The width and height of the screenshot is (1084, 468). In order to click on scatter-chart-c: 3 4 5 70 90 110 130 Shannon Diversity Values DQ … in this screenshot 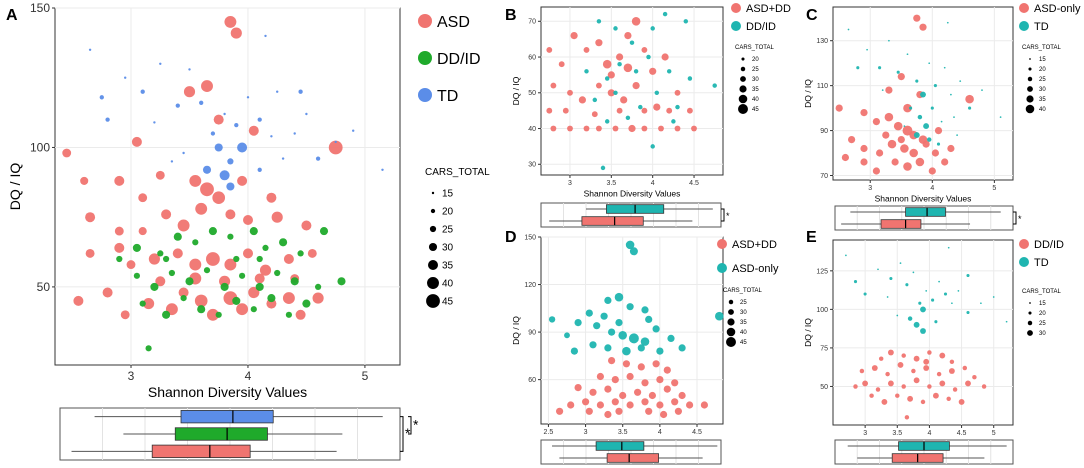, I will do `click(942, 117)`.